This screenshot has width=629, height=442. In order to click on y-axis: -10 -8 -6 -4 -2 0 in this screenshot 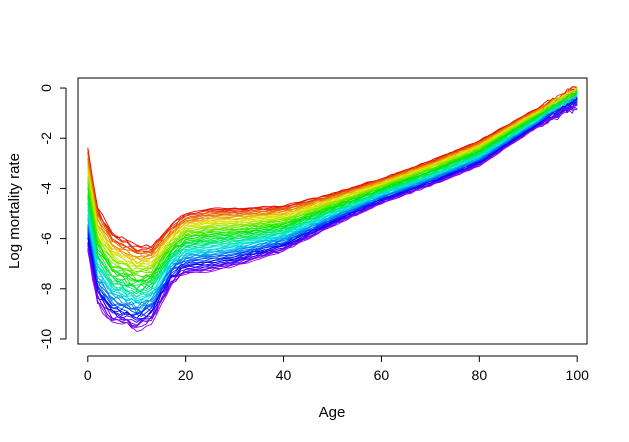, I will do `click(52, 216)`.